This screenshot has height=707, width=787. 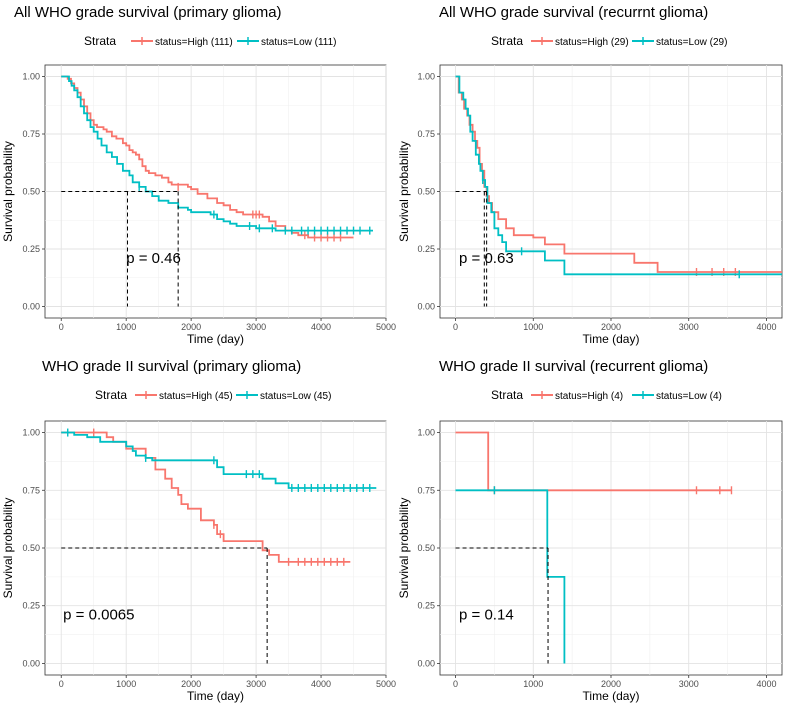 What do you see at coordinates (299, 42) in the screenshot?
I see `legend-label-low: status=Low (111)` at bounding box center [299, 42].